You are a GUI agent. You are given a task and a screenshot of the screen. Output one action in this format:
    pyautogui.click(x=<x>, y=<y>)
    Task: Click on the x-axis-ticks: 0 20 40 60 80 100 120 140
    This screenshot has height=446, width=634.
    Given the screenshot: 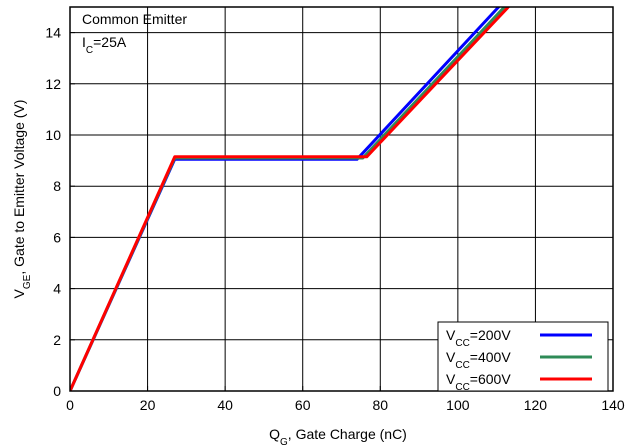 What is the action you would take?
    pyautogui.click(x=345, y=399)
    